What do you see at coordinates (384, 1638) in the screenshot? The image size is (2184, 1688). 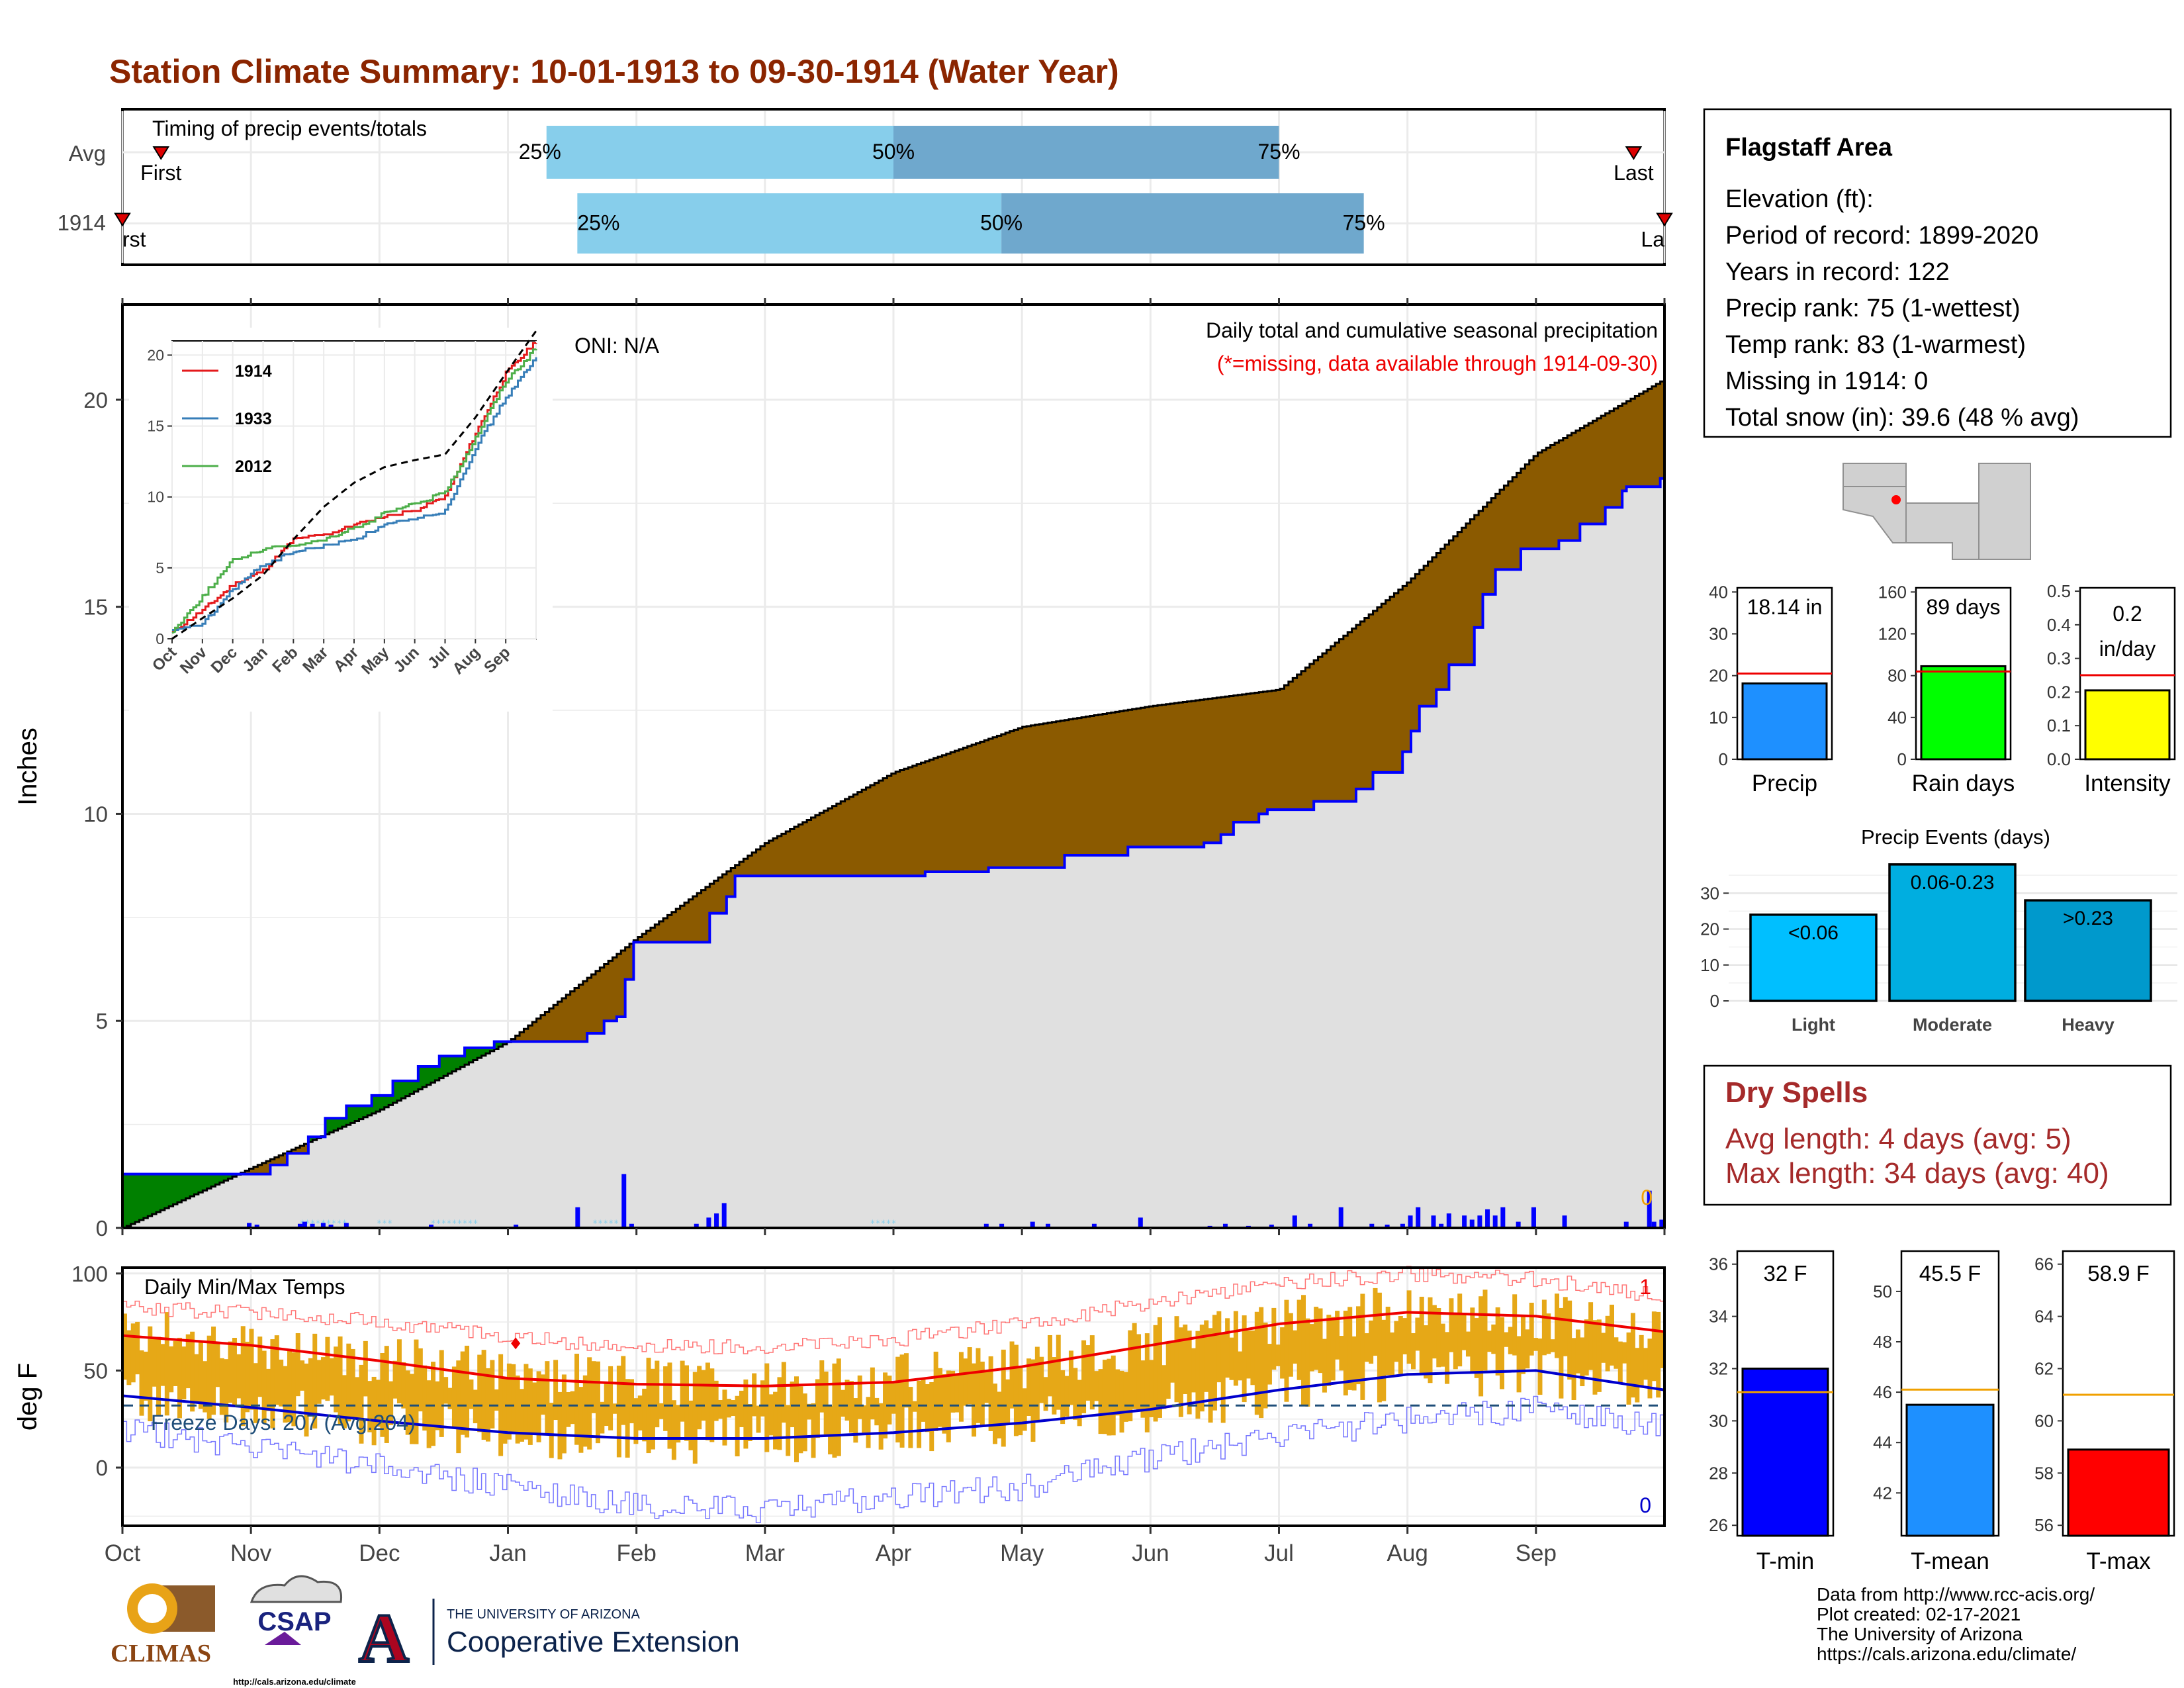 I see `ua-block-a-icon: A` at bounding box center [384, 1638].